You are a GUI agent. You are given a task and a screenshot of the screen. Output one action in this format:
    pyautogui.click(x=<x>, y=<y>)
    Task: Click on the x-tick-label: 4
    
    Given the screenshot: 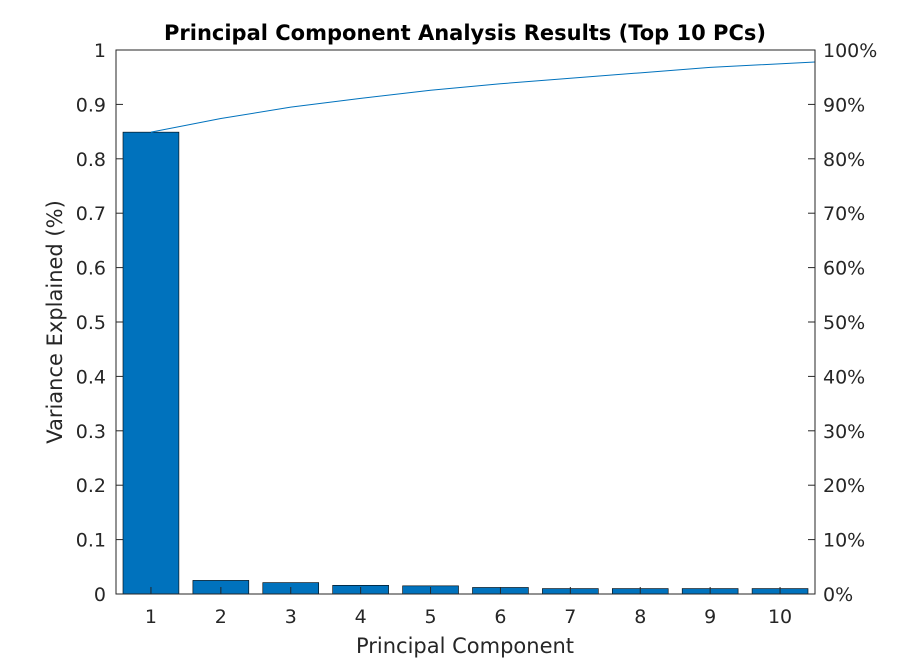 What is the action you would take?
    pyautogui.click(x=361, y=617)
    